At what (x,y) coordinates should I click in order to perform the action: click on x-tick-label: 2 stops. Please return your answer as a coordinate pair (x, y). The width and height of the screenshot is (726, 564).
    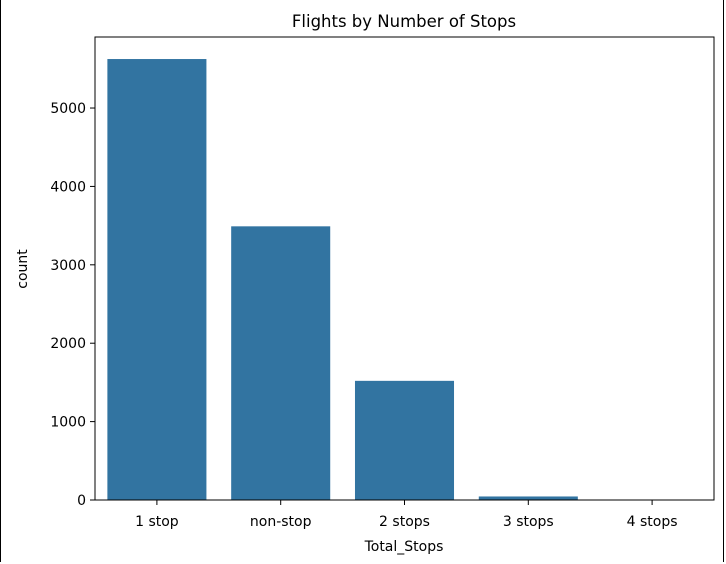
    Looking at the image, I should click on (404, 522).